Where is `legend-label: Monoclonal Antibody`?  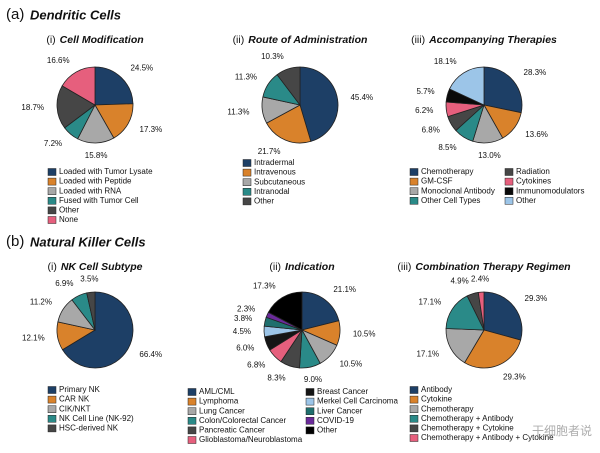 legend-label: Monoclonal Antibody is located at coordinates (458, 190).